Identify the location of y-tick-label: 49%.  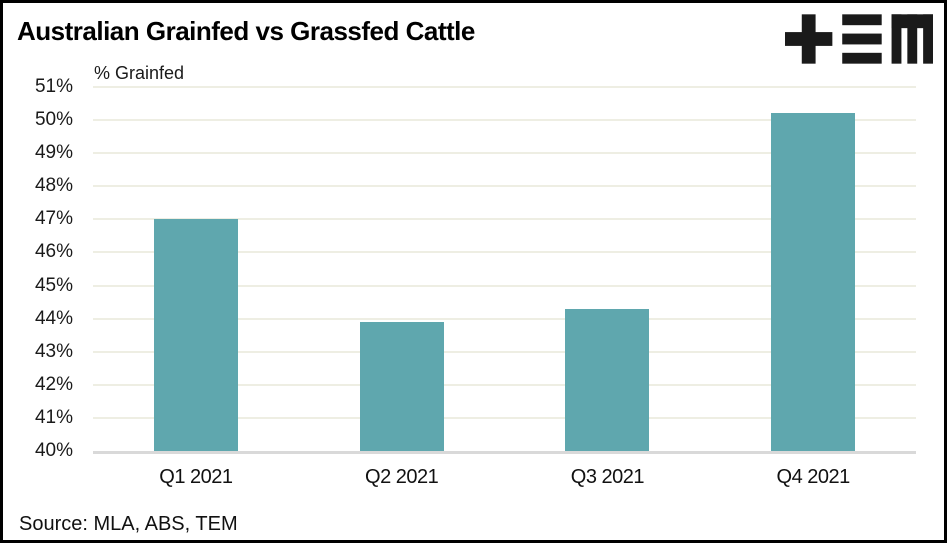
(53, 153).